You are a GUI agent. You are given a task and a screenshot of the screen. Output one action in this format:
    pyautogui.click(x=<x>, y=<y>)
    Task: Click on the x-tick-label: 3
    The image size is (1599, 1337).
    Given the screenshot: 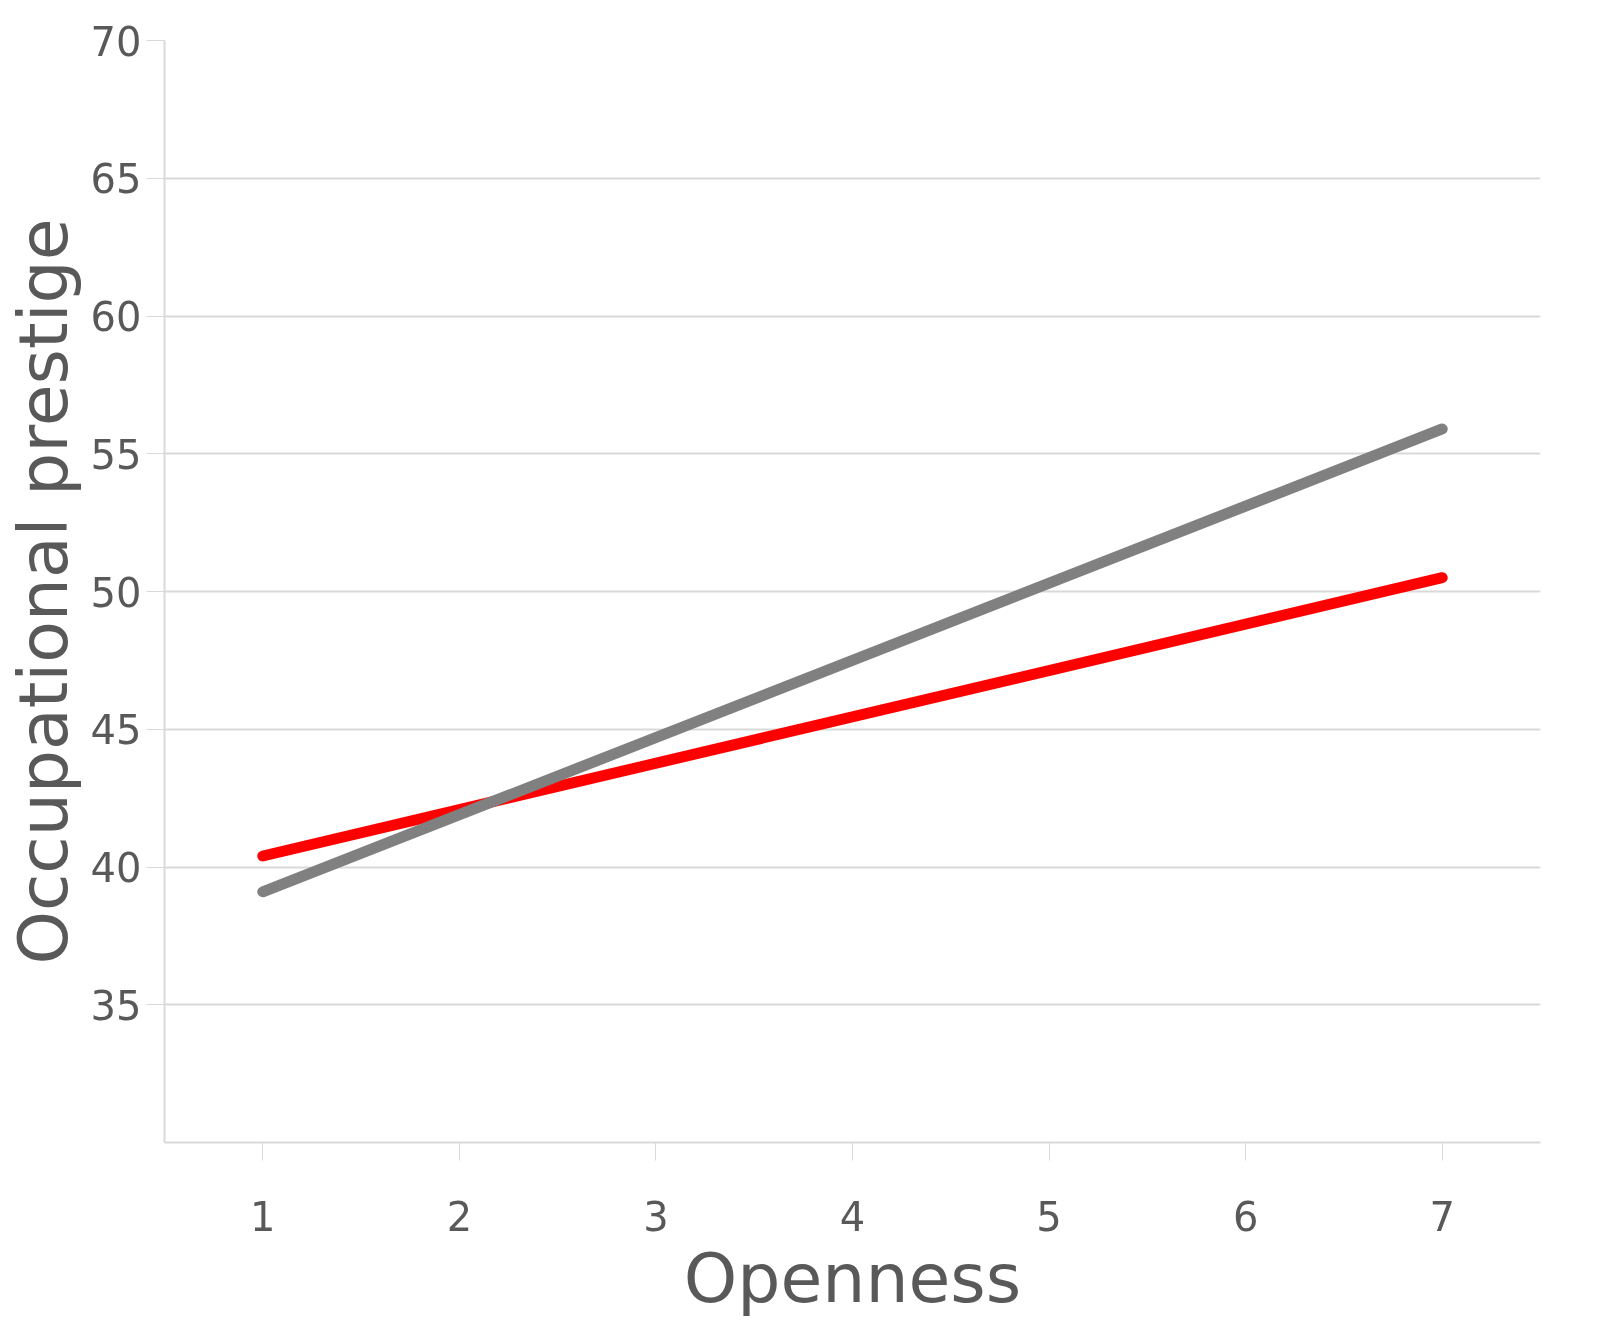 What is the action you would take?
    pyautogui.click(x=656, y=1216)
    